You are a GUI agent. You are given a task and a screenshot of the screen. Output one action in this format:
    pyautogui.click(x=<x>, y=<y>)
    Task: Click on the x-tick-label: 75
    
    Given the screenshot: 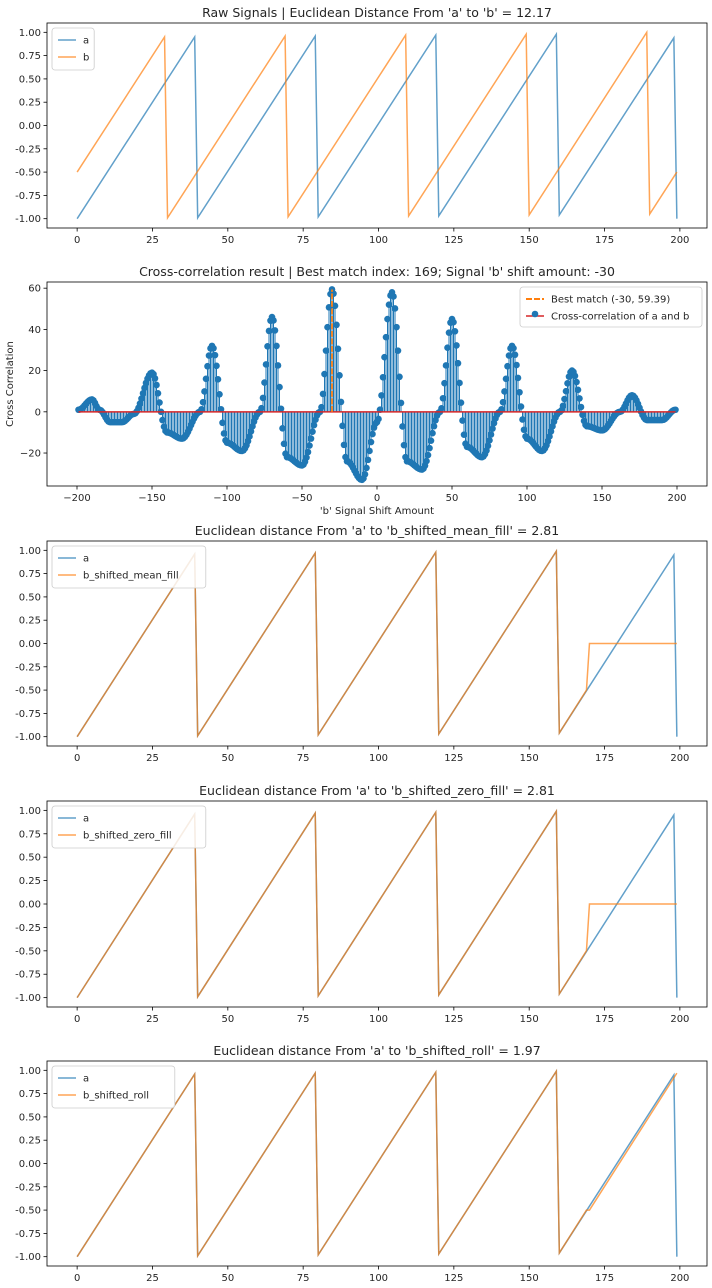 What is the action you would take?
    pyautogui.click(x=303, y=758)
    